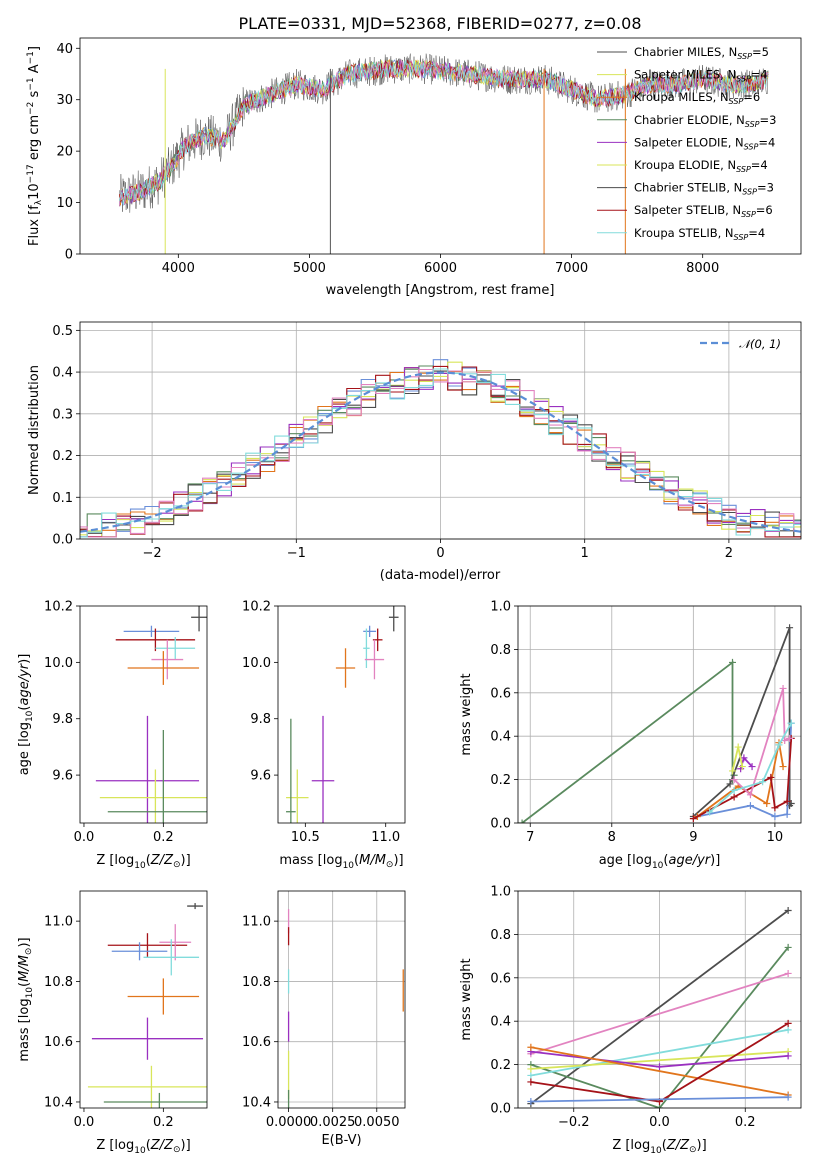 The image size is (819, 1170). Describe the element at coordinates (34, 430) in the screenshot. I see `y-axis-label: Normed distribution` at that location.